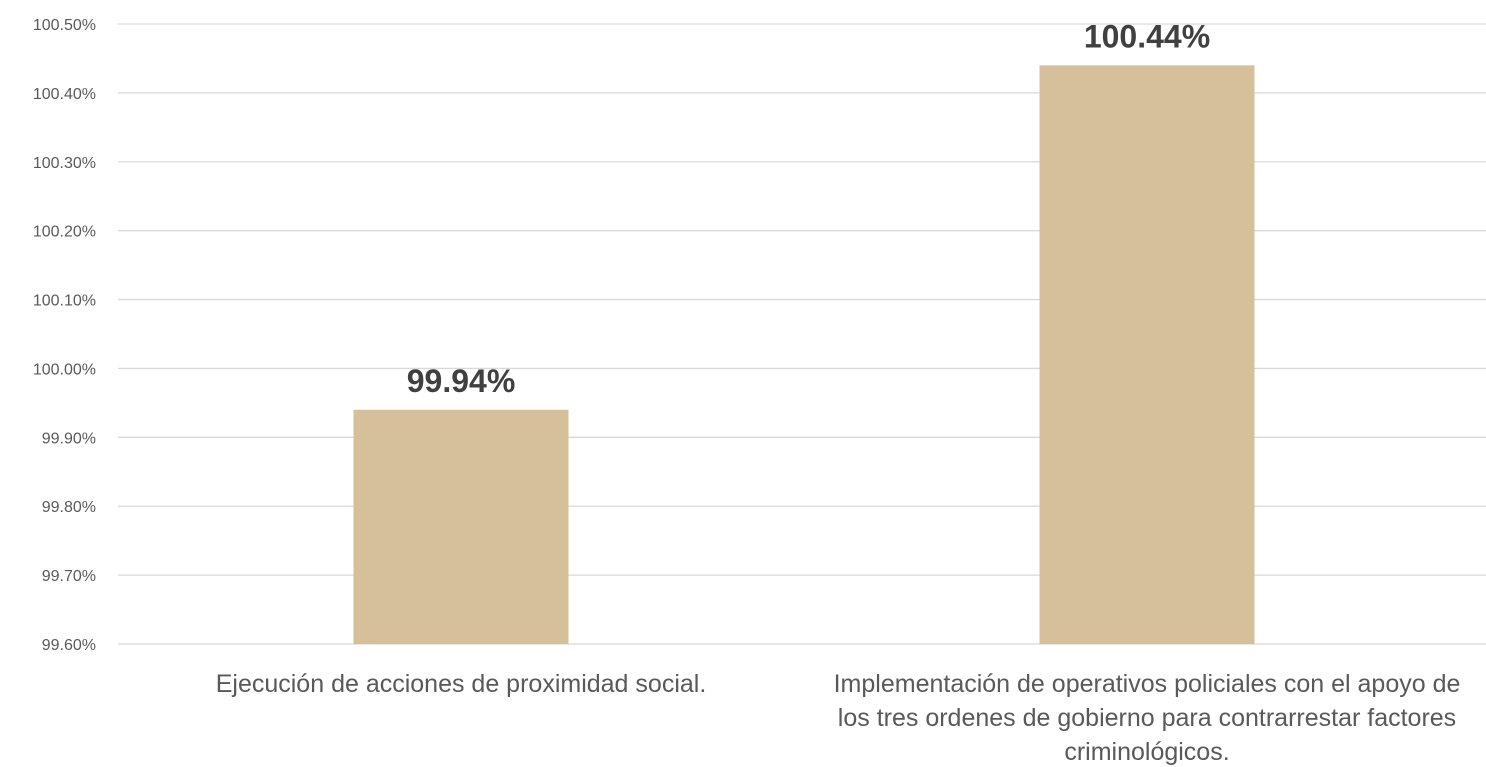 The height and width of the screenshot is (767, 1486). What do you see at coordinates (64, 301) in the screenshot?
I see `y-tick-label: 100.10%` at bounding box center [64, 301].